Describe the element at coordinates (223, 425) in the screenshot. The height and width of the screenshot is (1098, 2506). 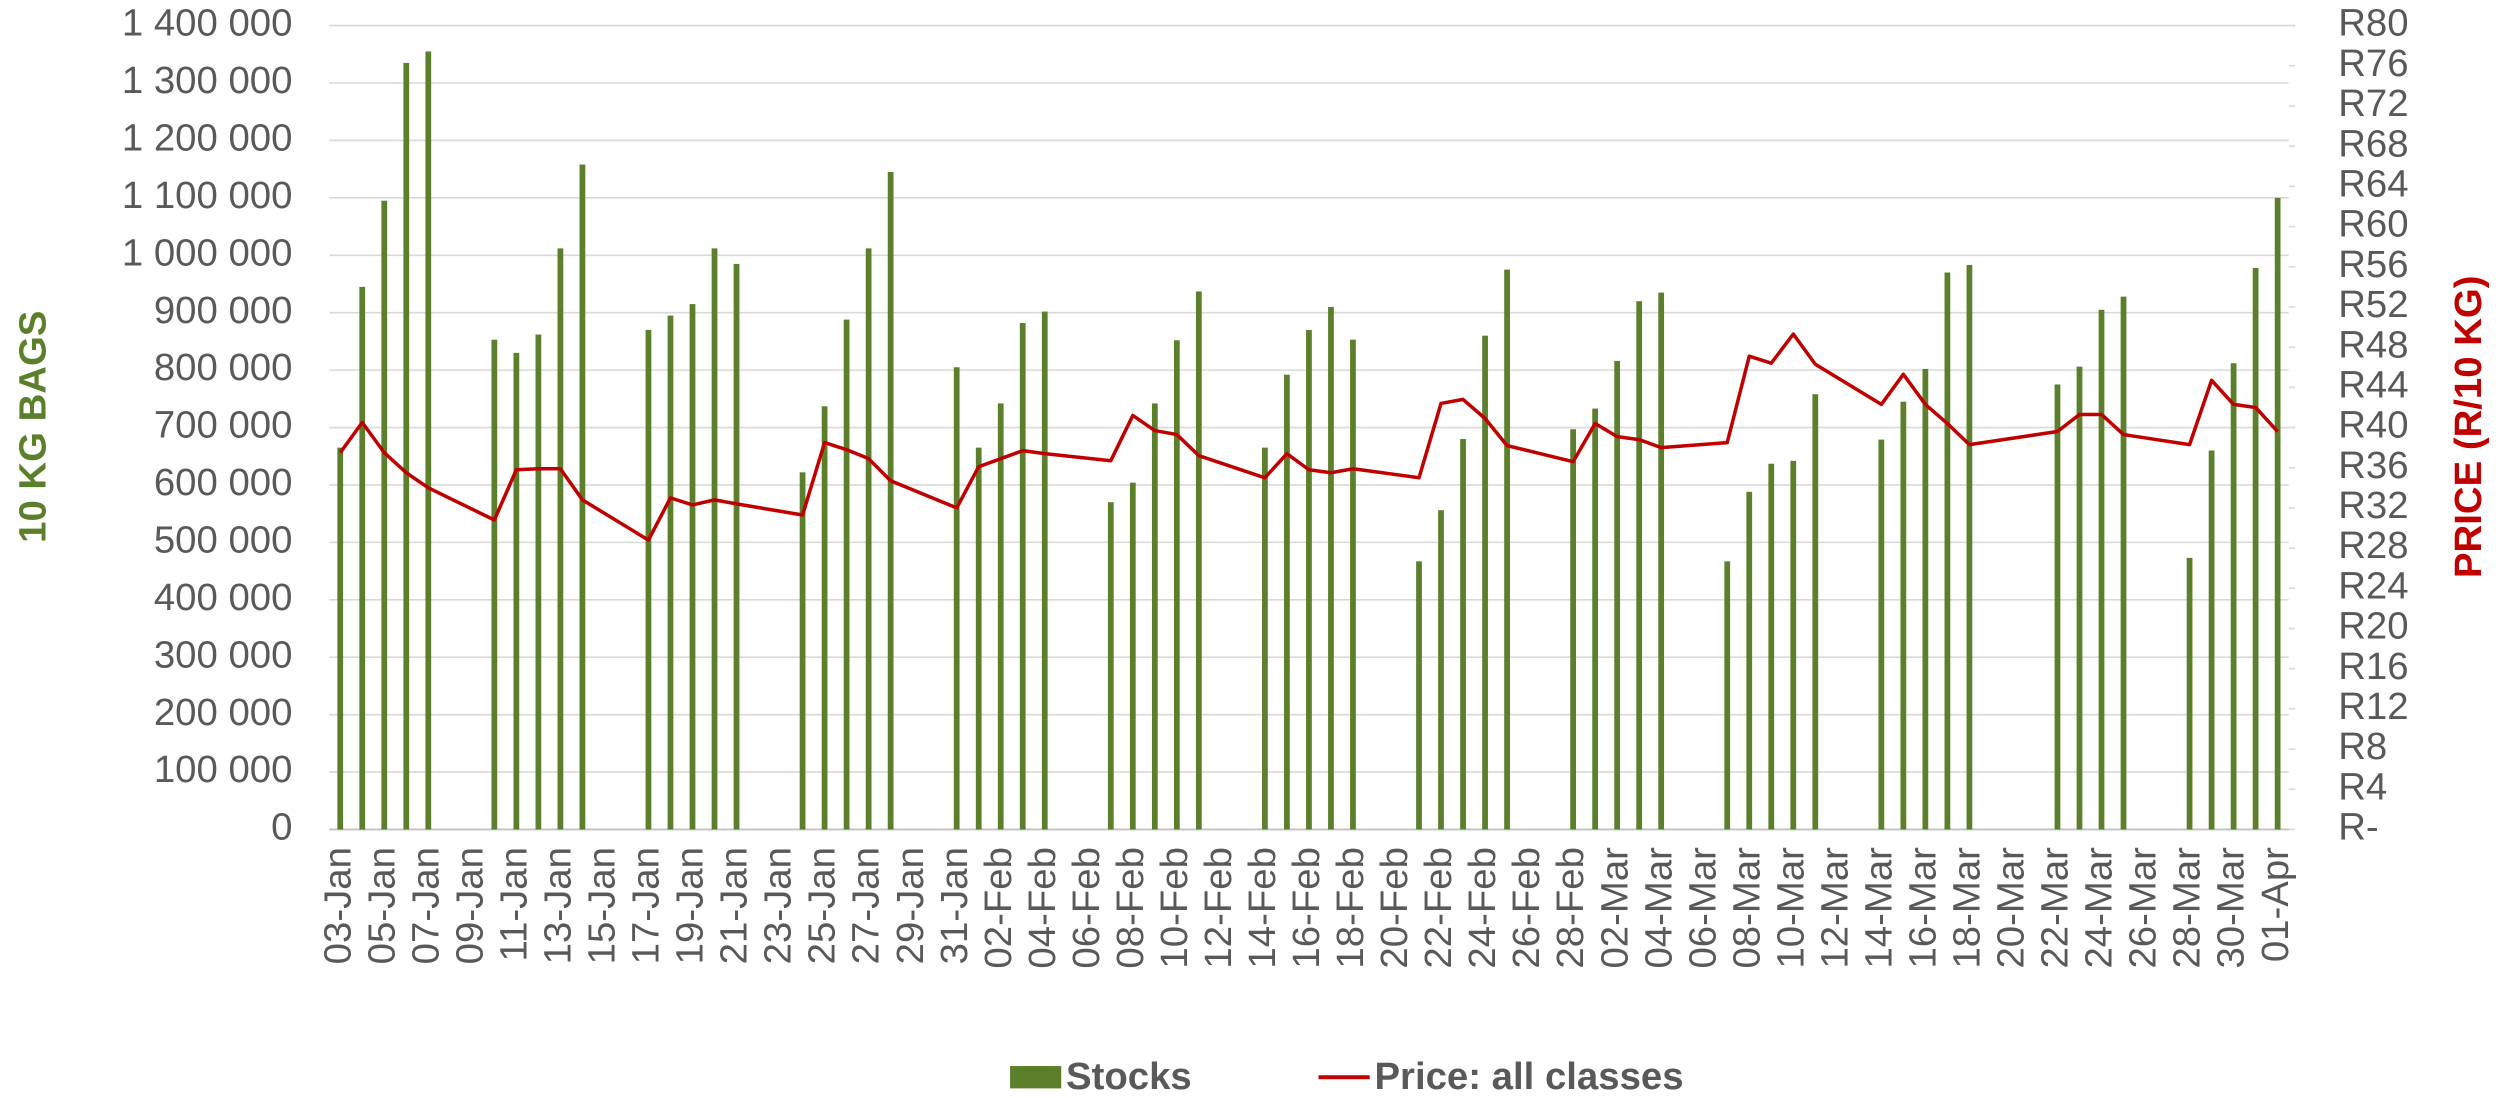
I see `y-tick-label: 700 000` at that location.